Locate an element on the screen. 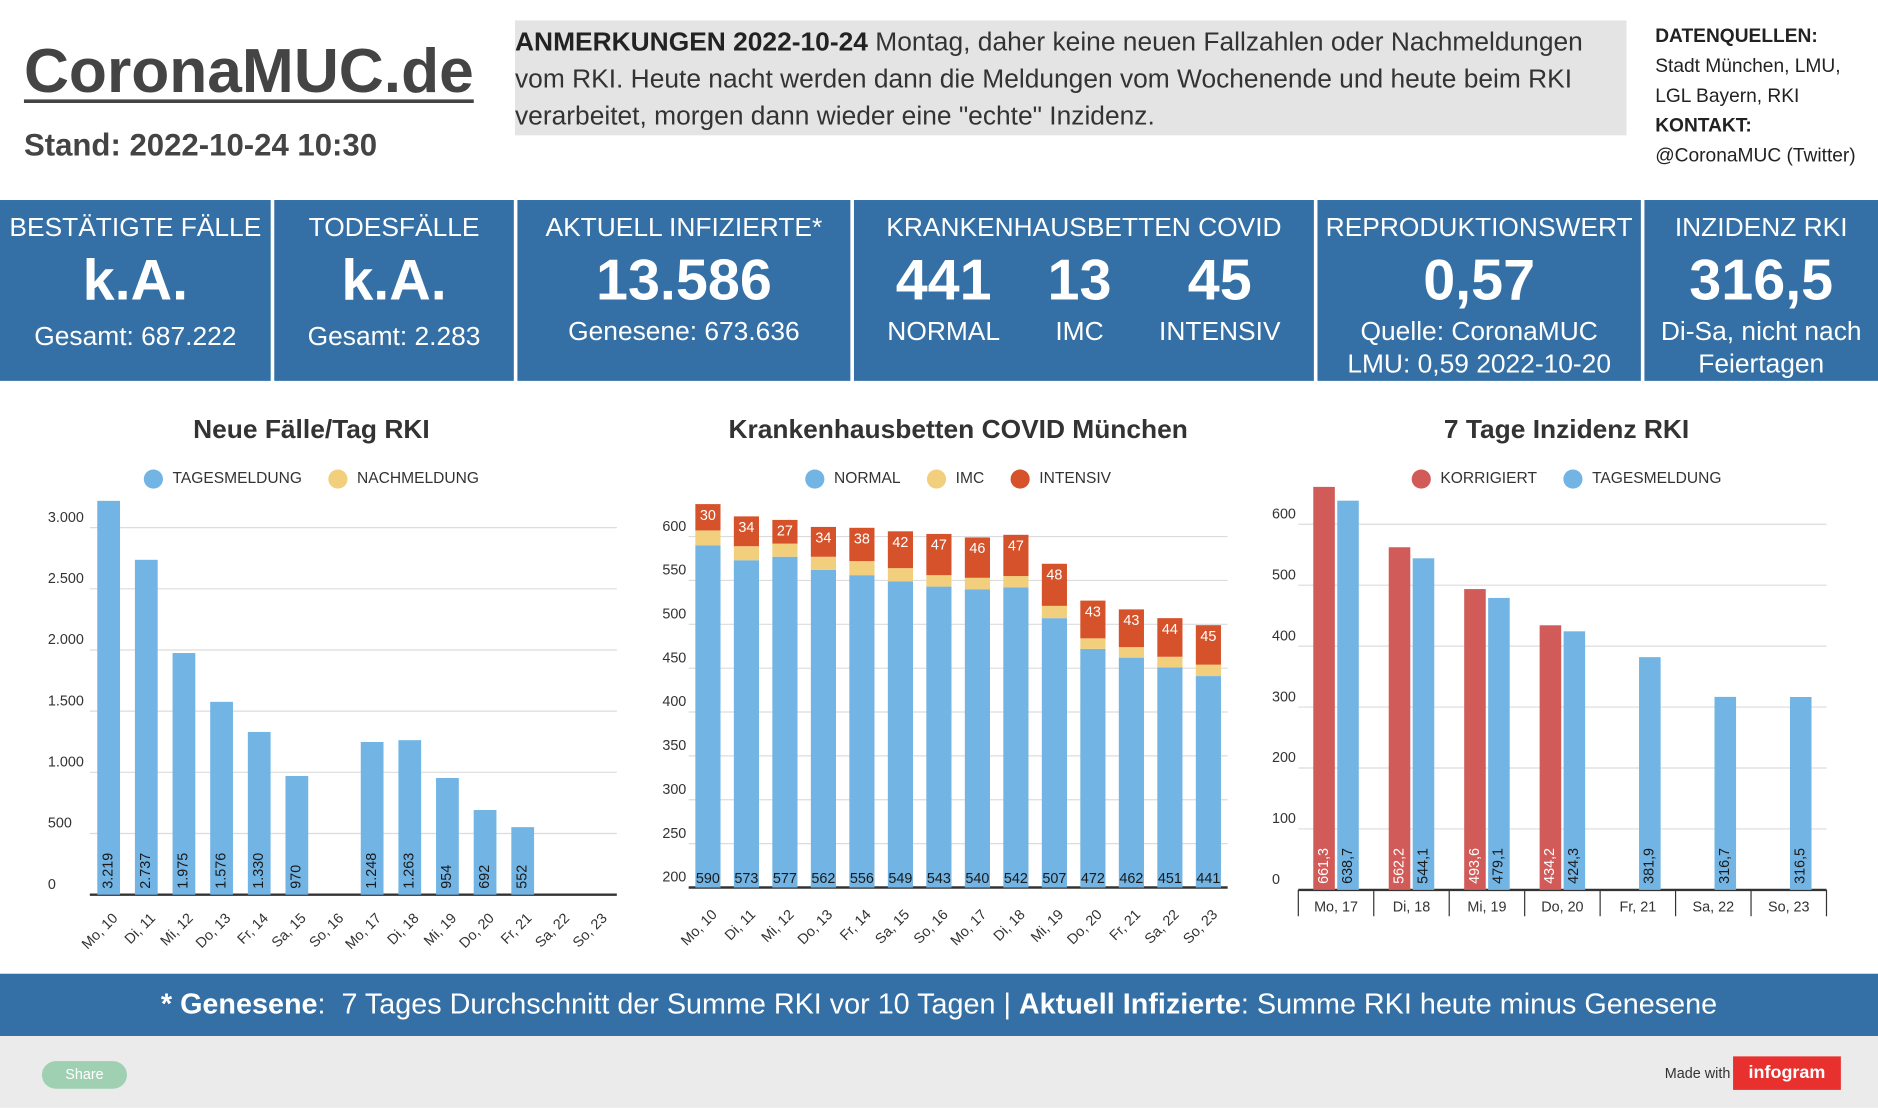 The height and width of the screenshot is (1108, 1878). kpi-label: BESTÄTIGTE FÄLLE is located at coordinates (135, 226).